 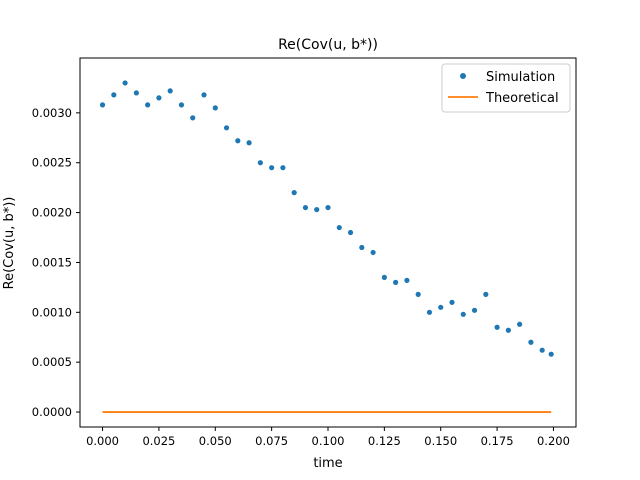 I want to click on y-tick-label: 0.0025, so click(x=52, y=163).